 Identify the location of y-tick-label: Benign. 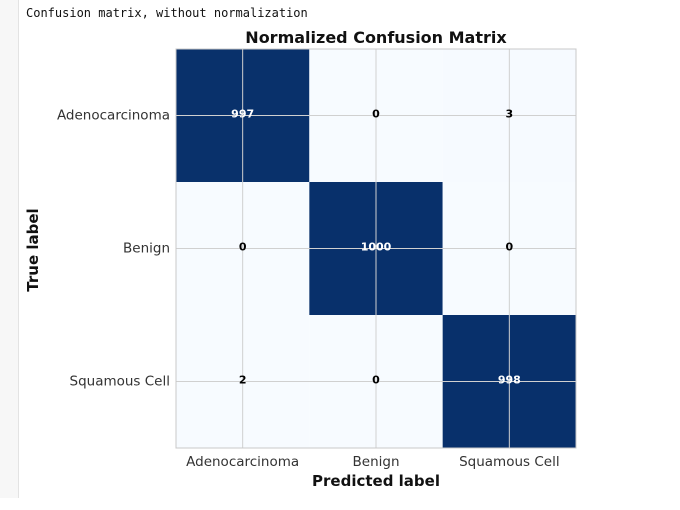
(146, 249).